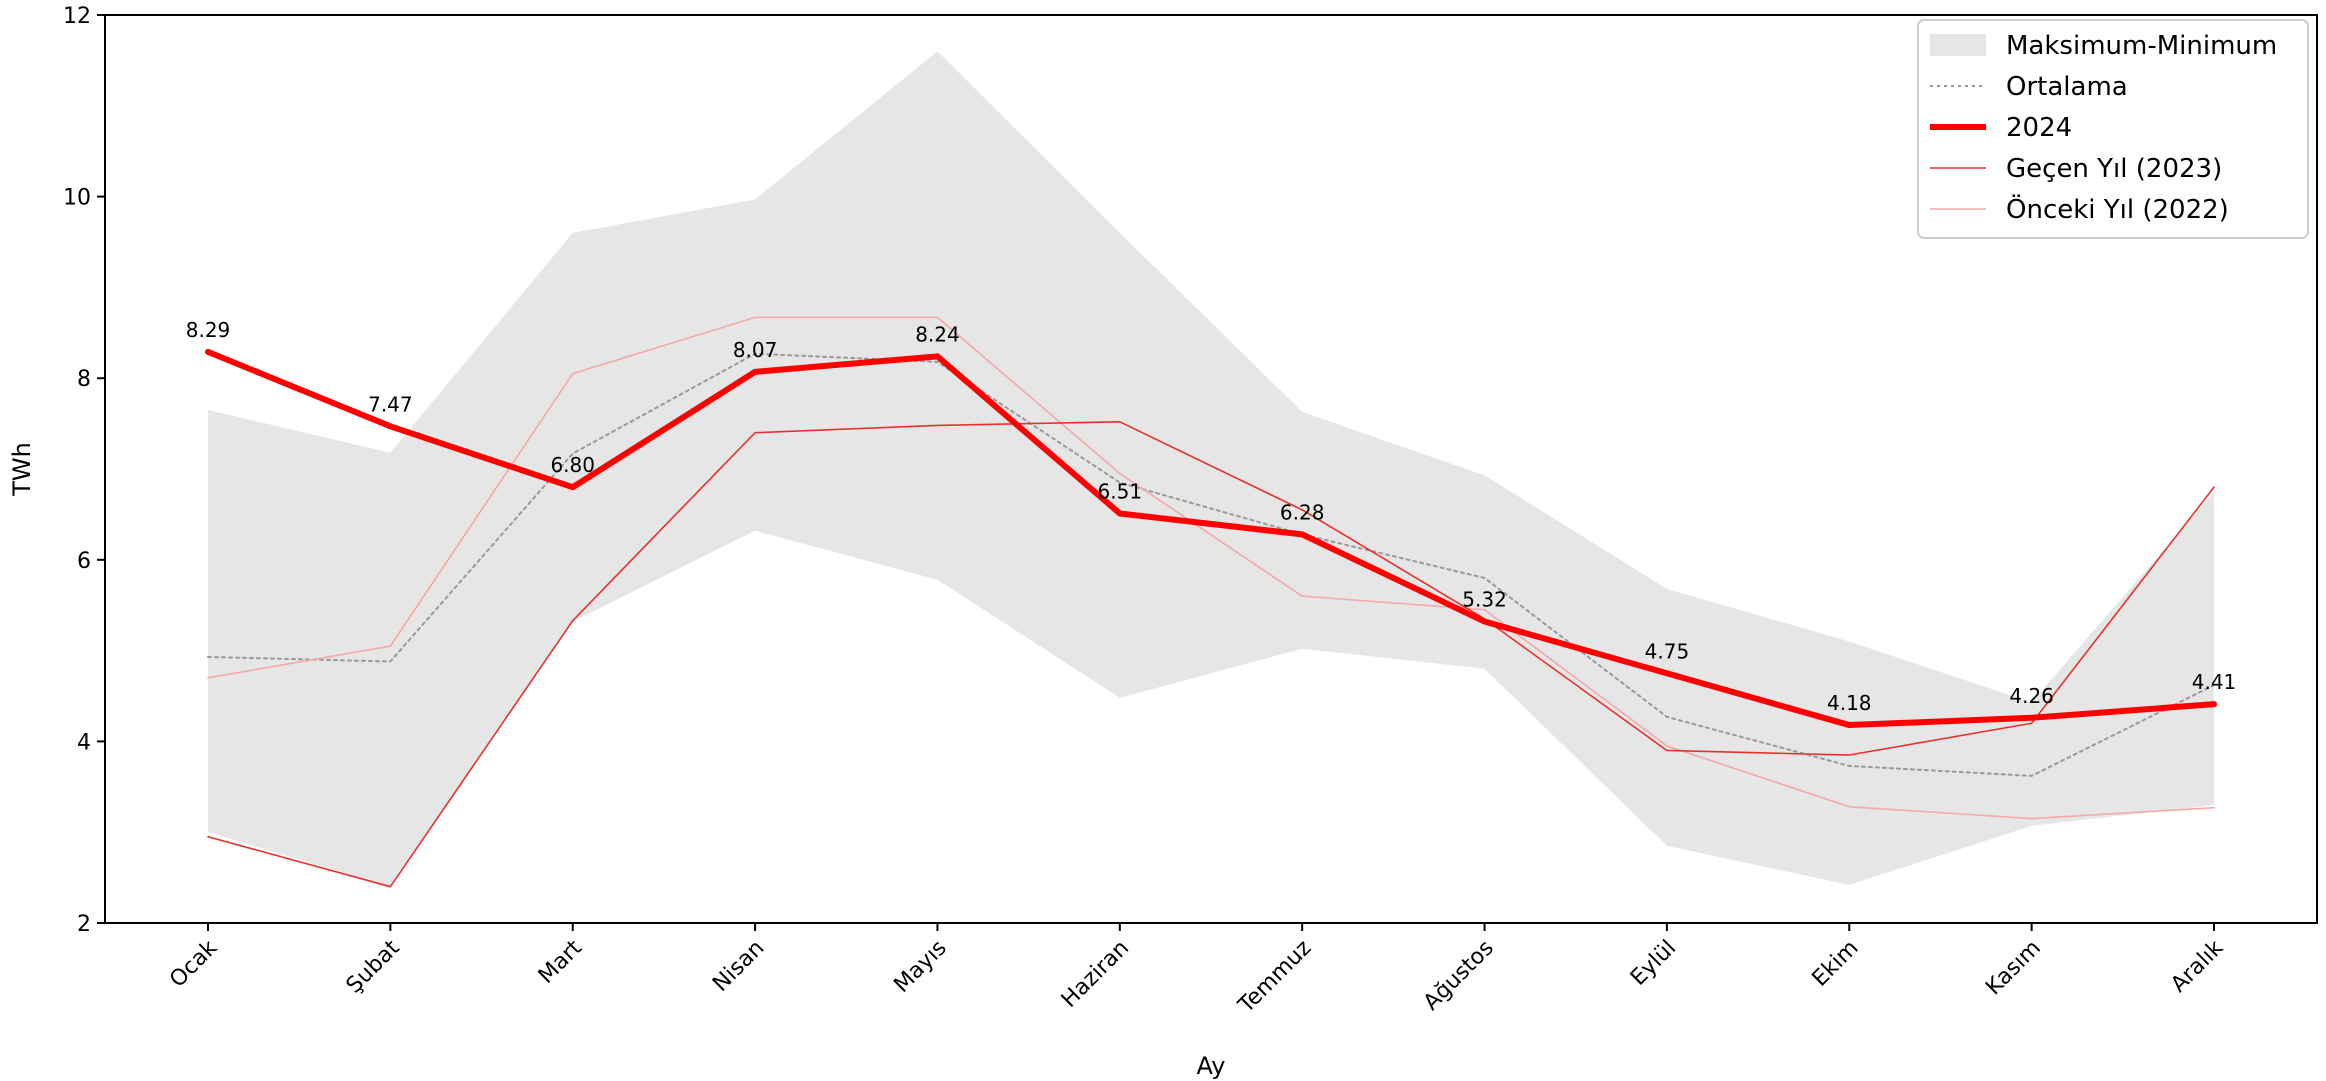 This screenshot has width=2326, height=1081. What do you see at coordinates (84, 561) in the screenshot?
I see `y-tick-label: 6` at bounding box center [84, 561].